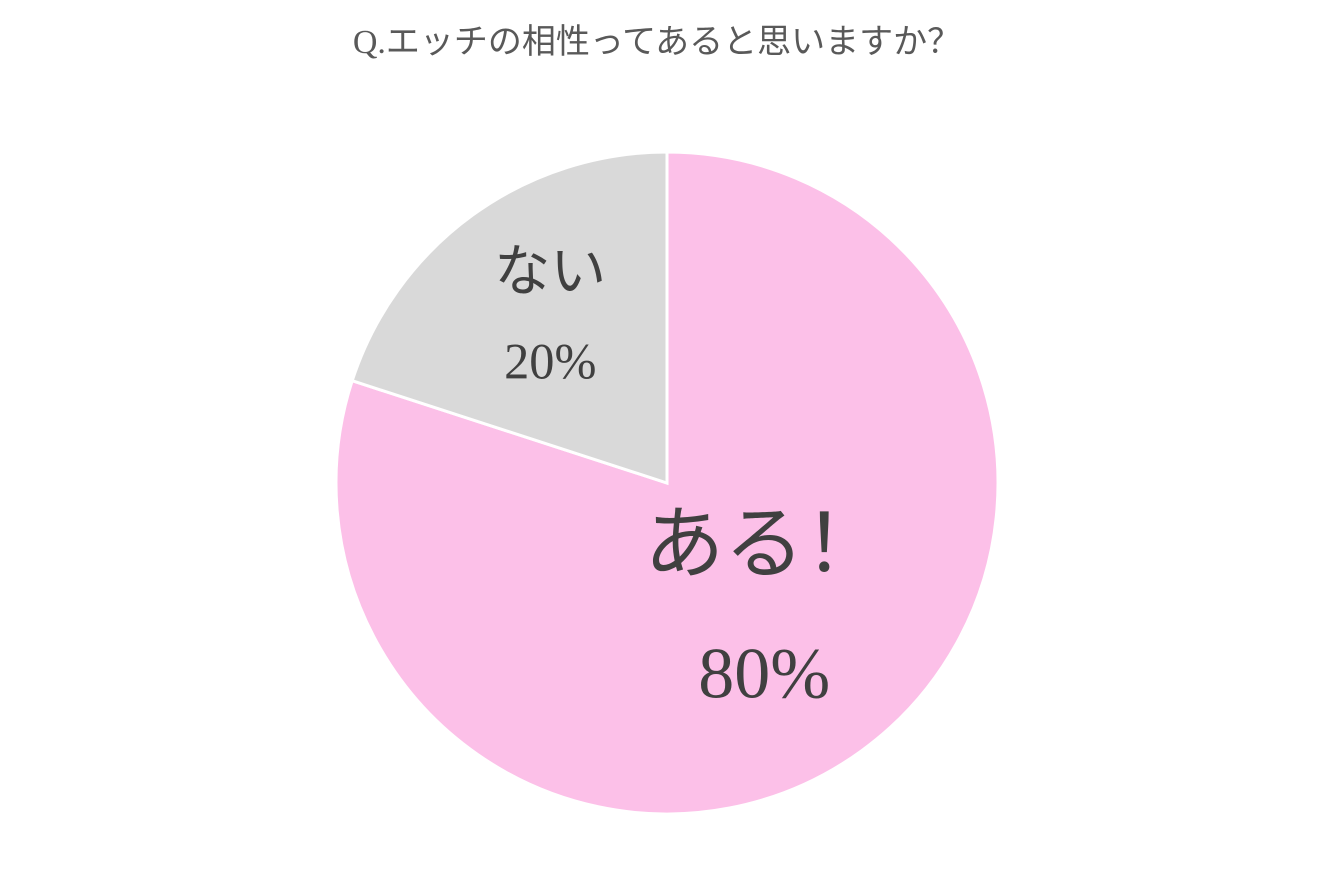 This screenshot has height=889, width=1334. What do you see at coordinates (764, 545) in the screenshot?
I see `slice-label: ある！` at bounding box center [764, 545].